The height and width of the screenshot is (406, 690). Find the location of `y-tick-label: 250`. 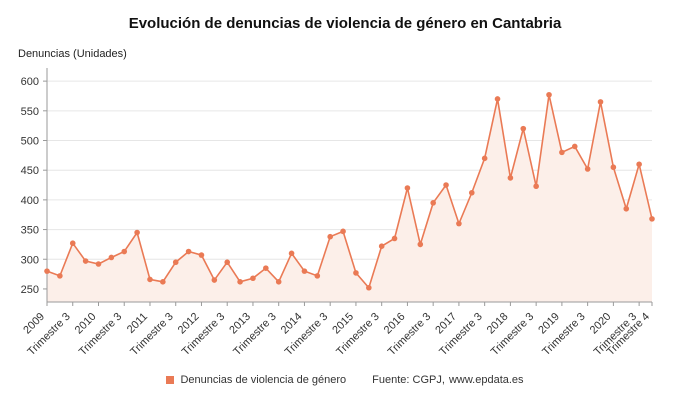

y-tick-label: 250 is located at coordinates (30, 290).